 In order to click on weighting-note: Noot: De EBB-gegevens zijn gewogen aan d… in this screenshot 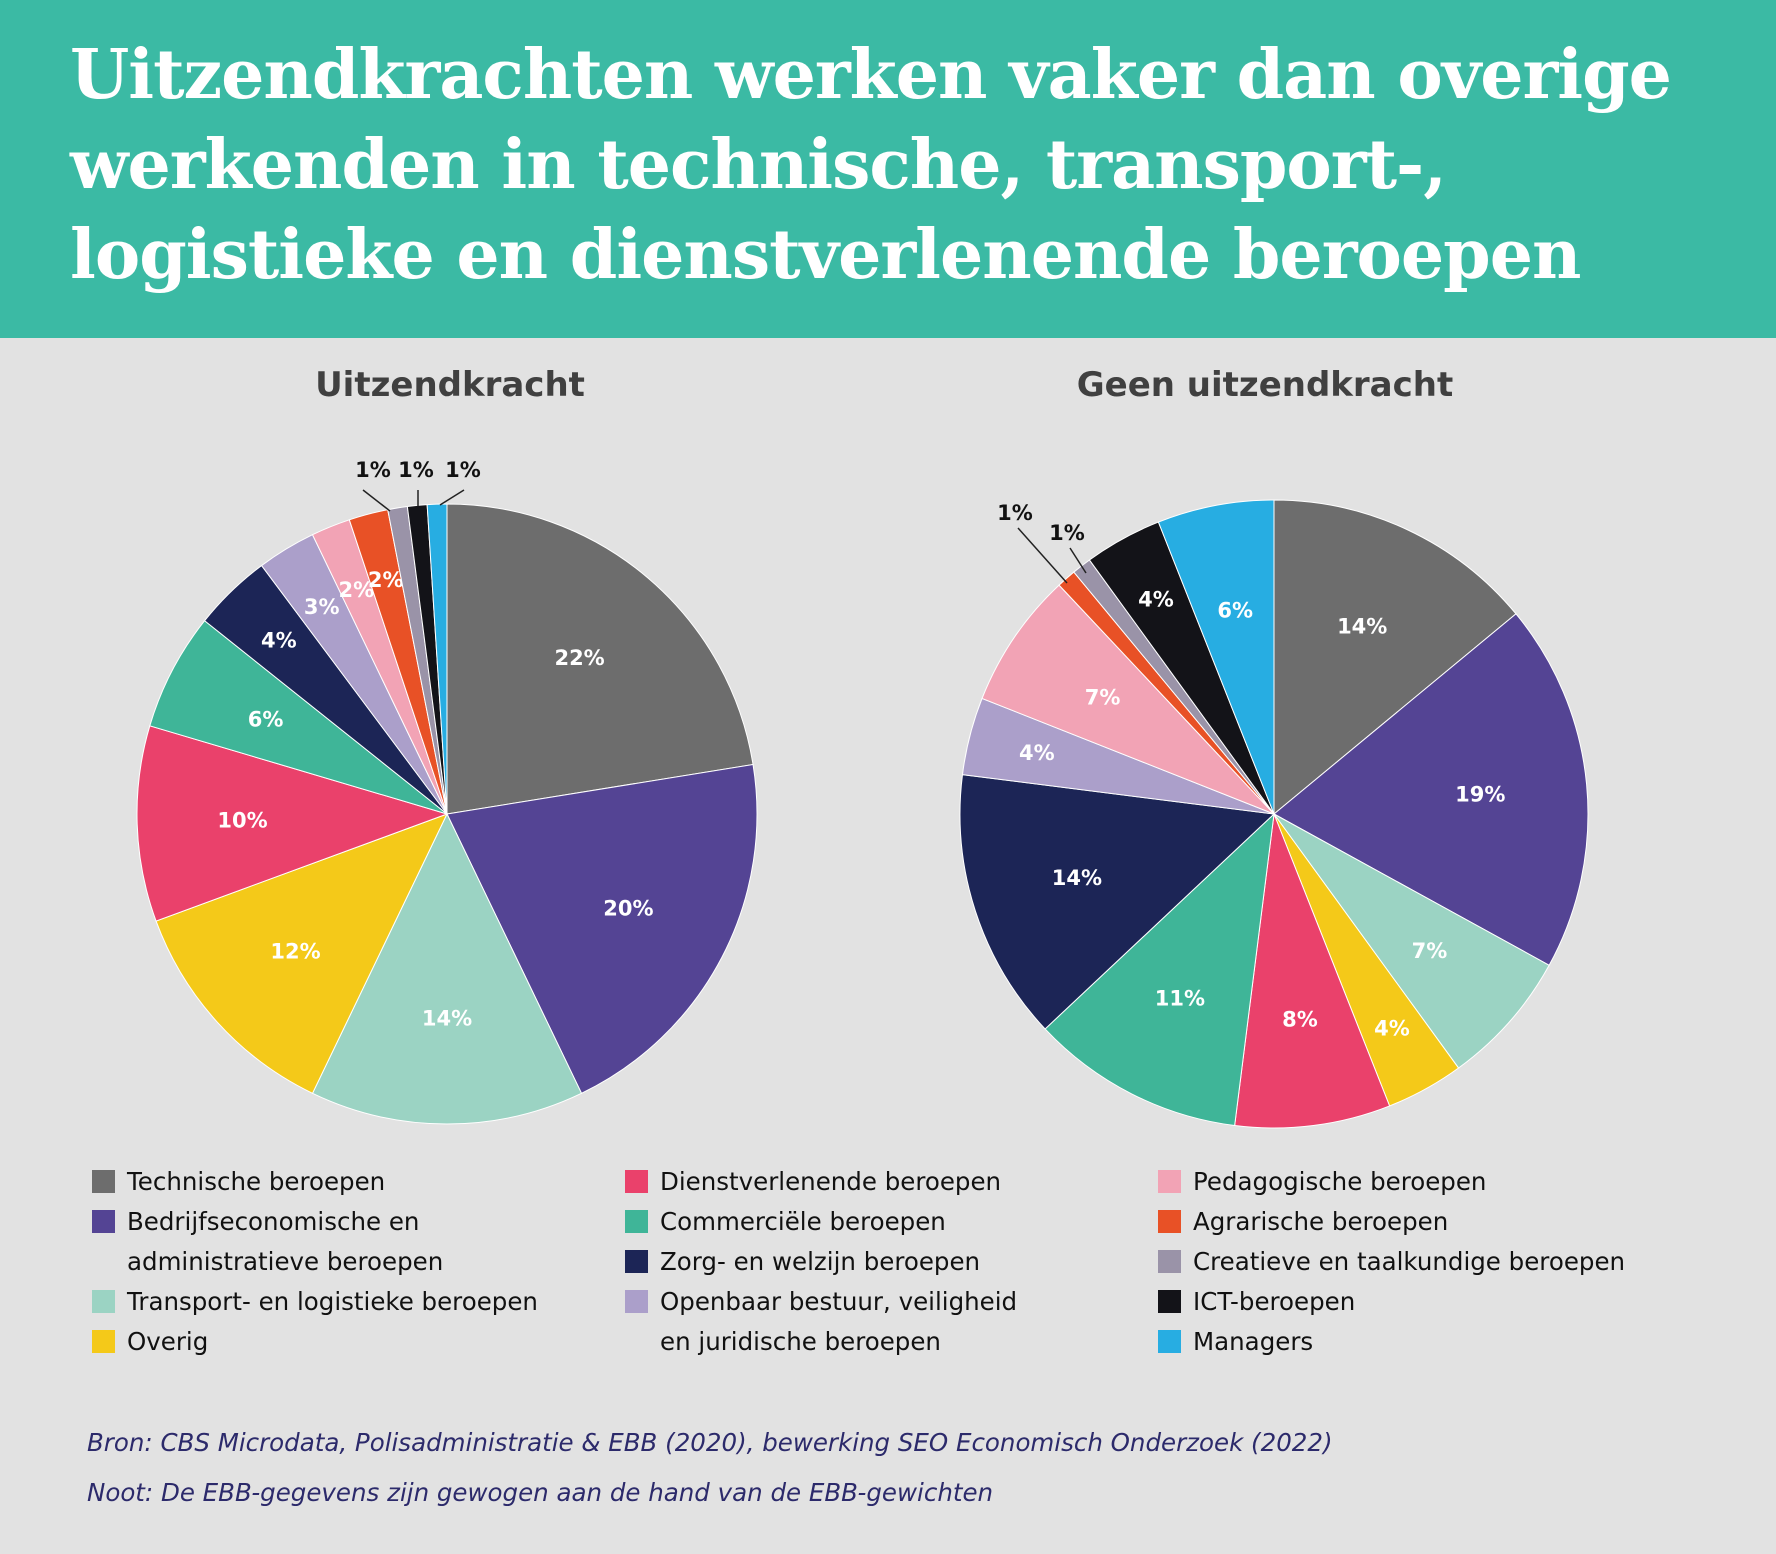, I will do `click(540, 1492)`.